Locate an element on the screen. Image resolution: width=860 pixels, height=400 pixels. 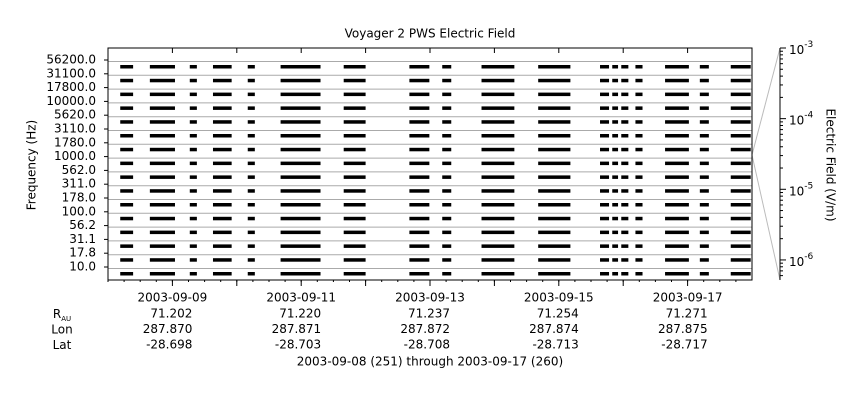
ephemeris-label-text: Lat is located at coordinates (62, 345).